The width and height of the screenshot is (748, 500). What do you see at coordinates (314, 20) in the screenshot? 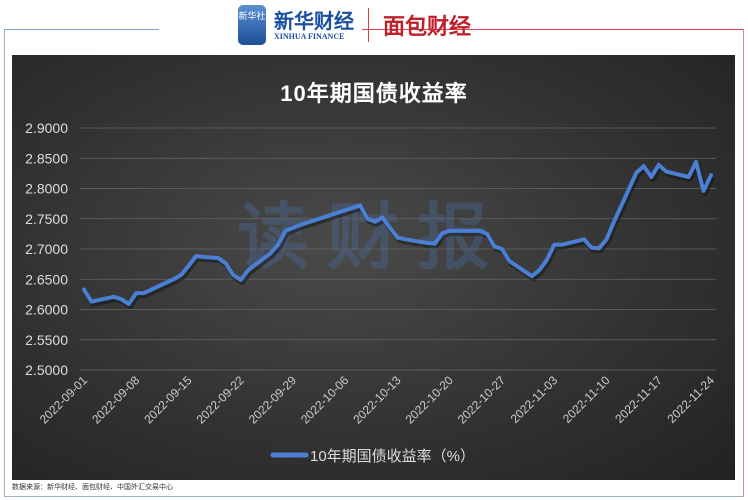
I see `xinhua-finance-logo: 新华财经` at bounding box center [314, 20].